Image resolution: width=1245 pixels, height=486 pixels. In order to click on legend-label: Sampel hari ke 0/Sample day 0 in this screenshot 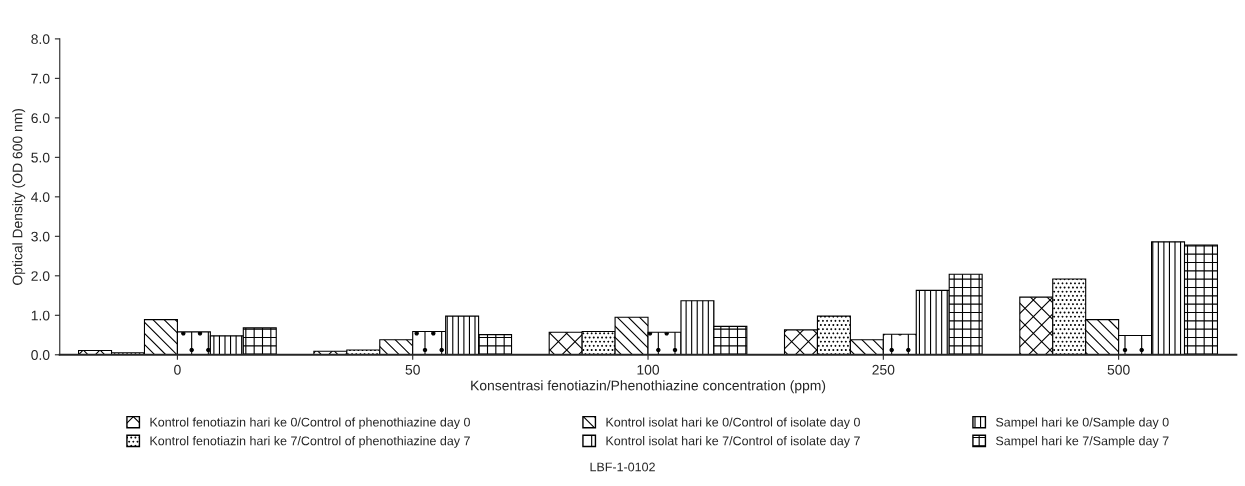, I will do `click(1082, 423)`.